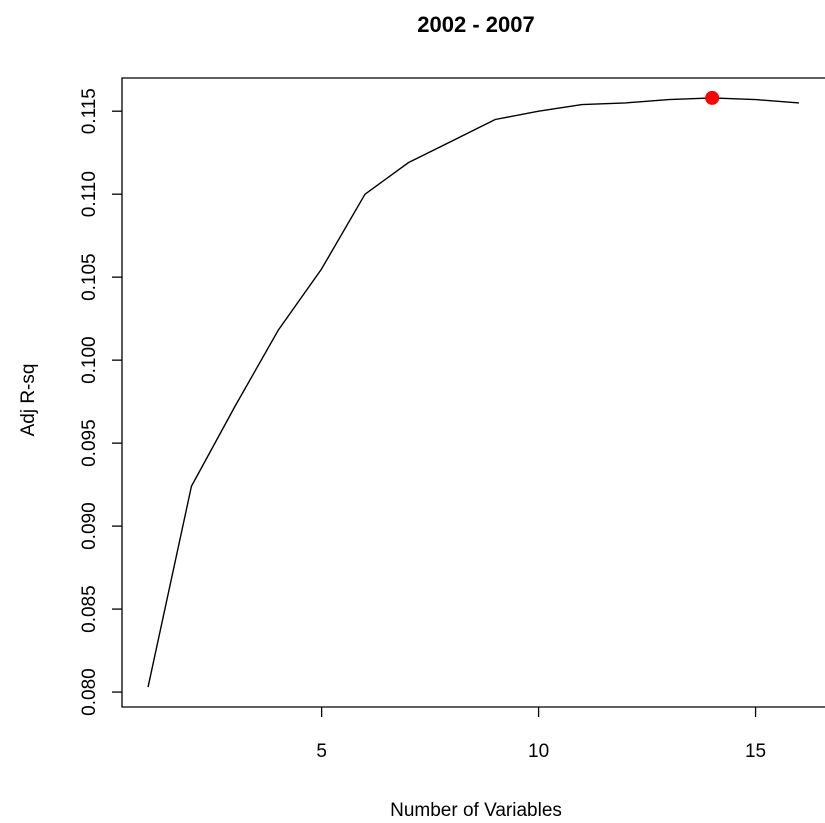 Image resolution: width=825 pixels, height=823 pixels. I want to click on x-tick-label-15: 15, so click(755, 751).